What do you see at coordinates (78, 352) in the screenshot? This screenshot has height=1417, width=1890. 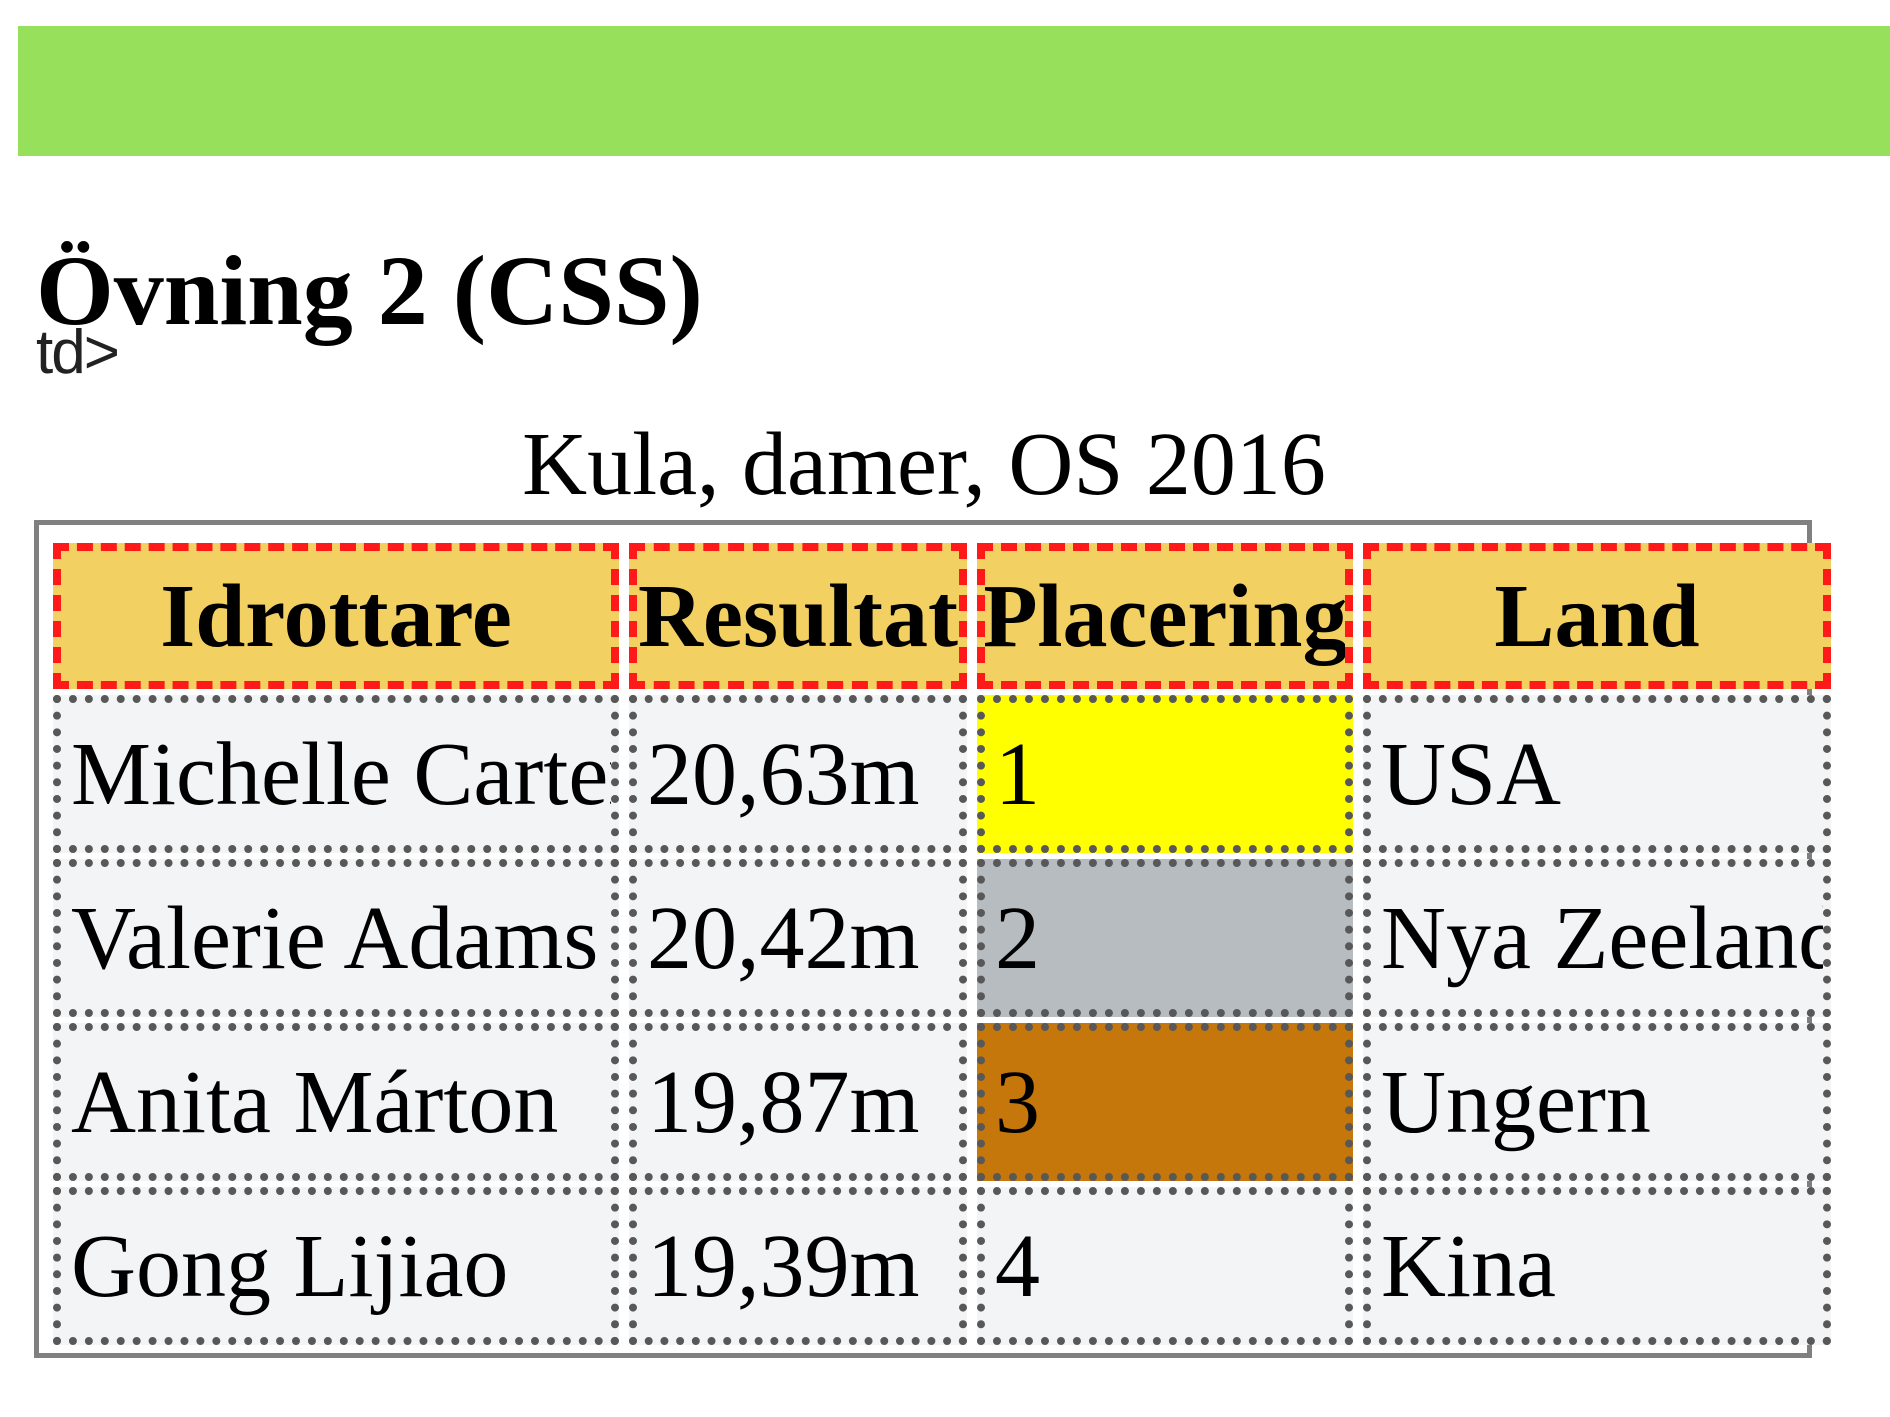 I see `stray-markup-text: td>` at bounding box center [78, 352].